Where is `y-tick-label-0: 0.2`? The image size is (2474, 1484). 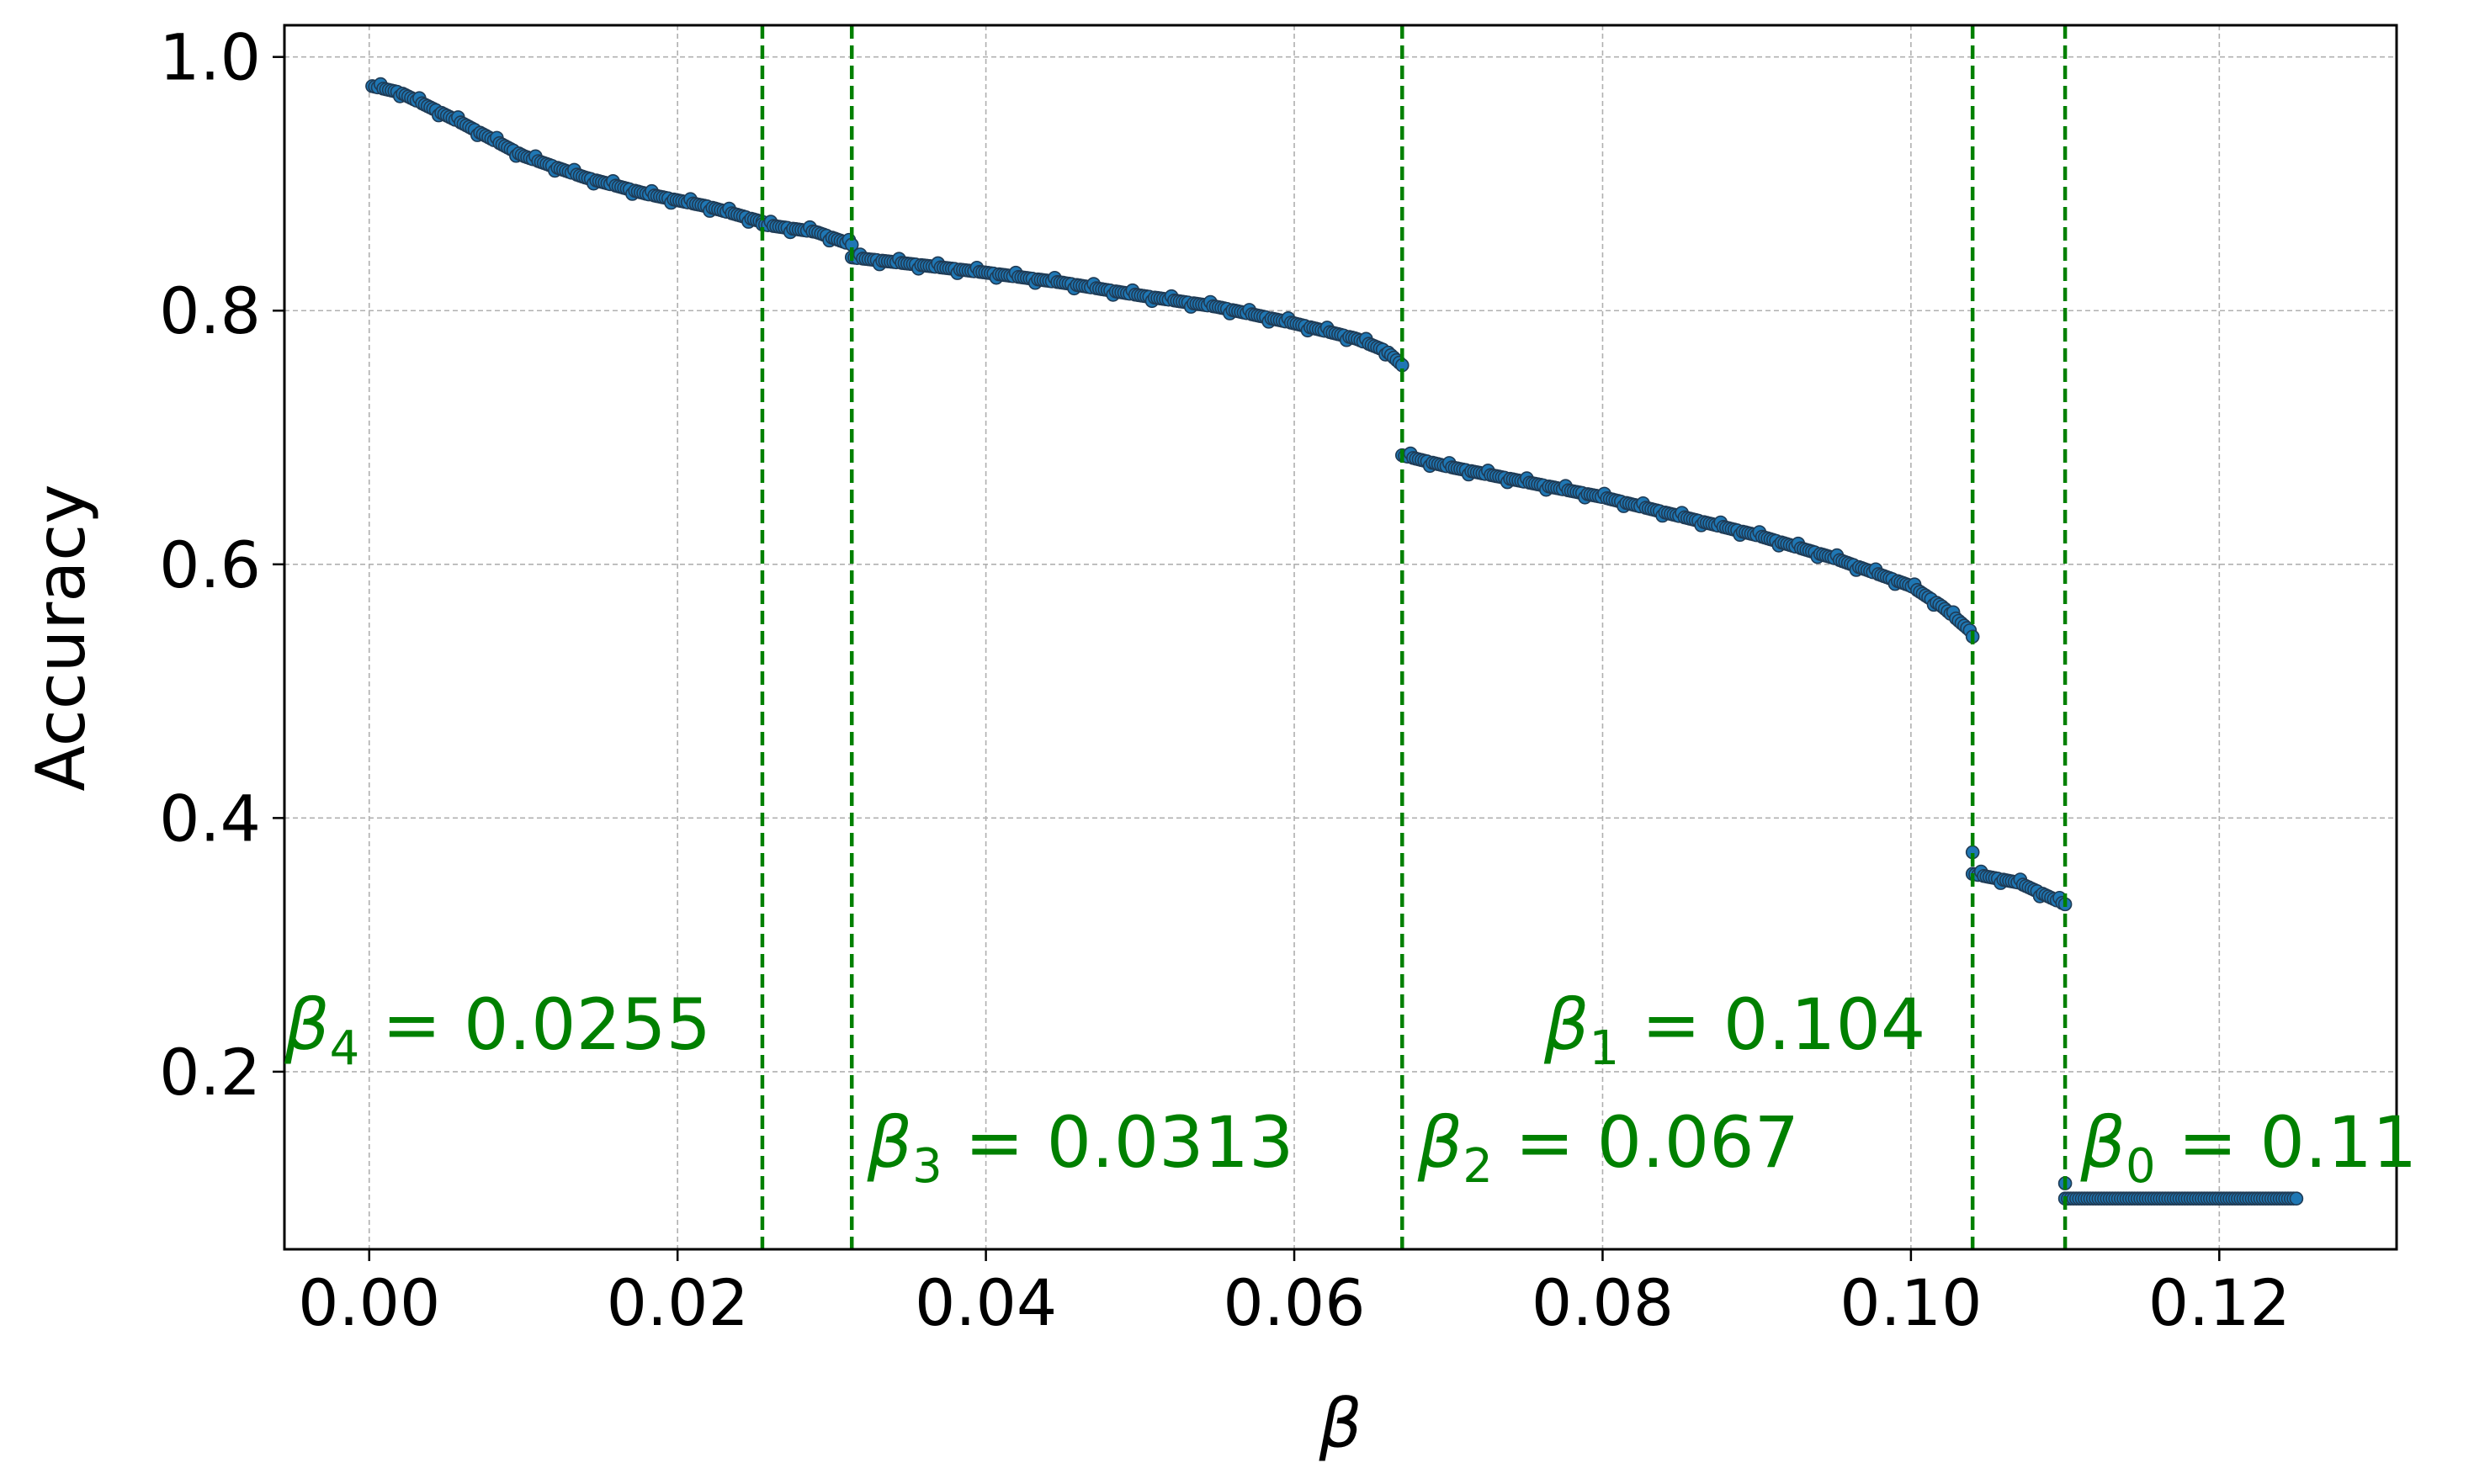 y-tick-label-0: 0.2 is located at coordinates (210, 1072).